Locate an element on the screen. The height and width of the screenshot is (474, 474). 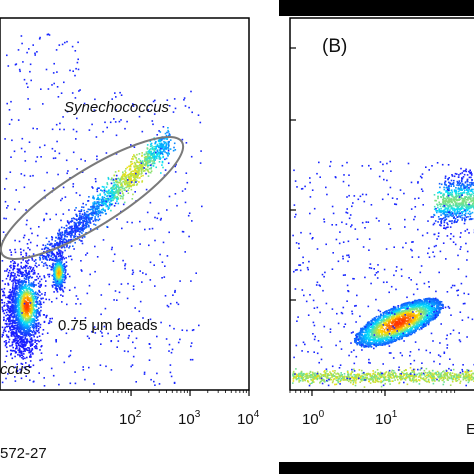
panel-a-x-tick-label: 102 is located at coordinates (130, 418).